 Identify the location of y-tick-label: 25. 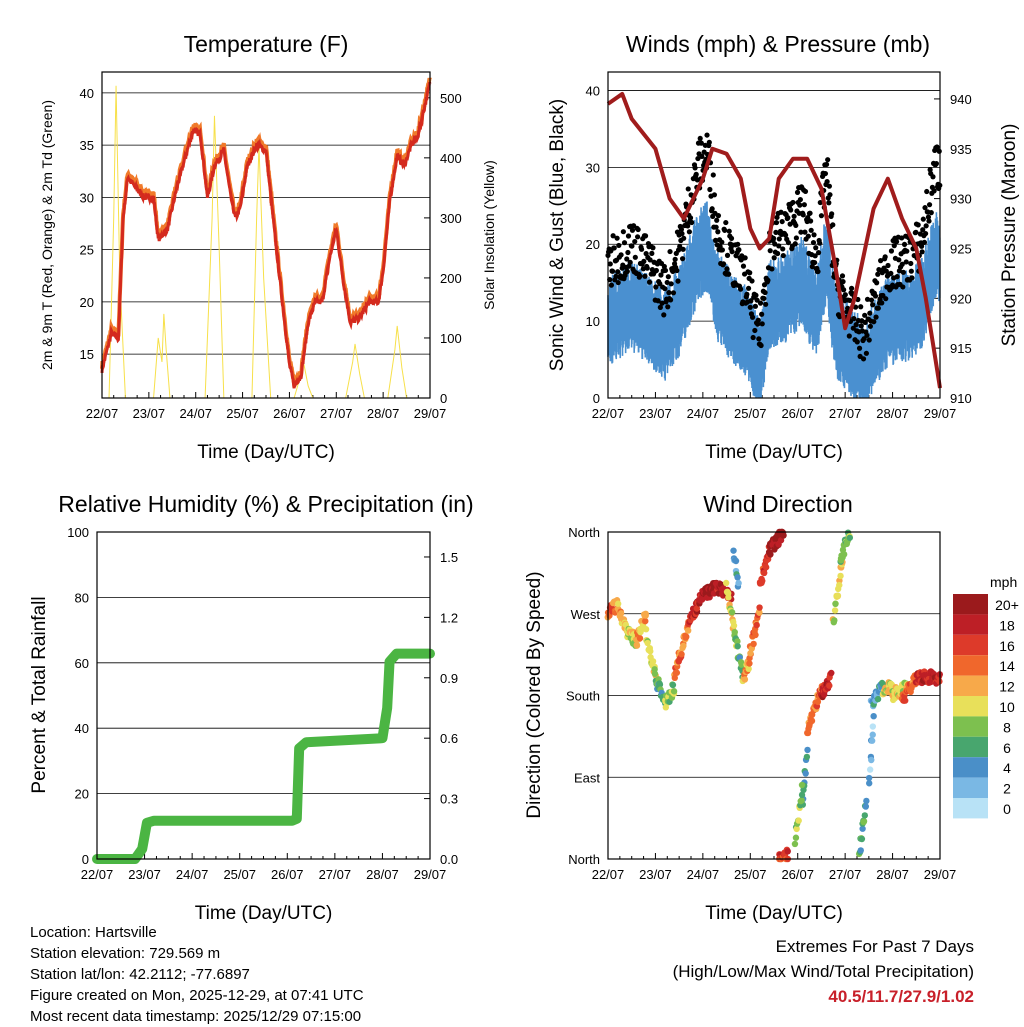
(87, 250).